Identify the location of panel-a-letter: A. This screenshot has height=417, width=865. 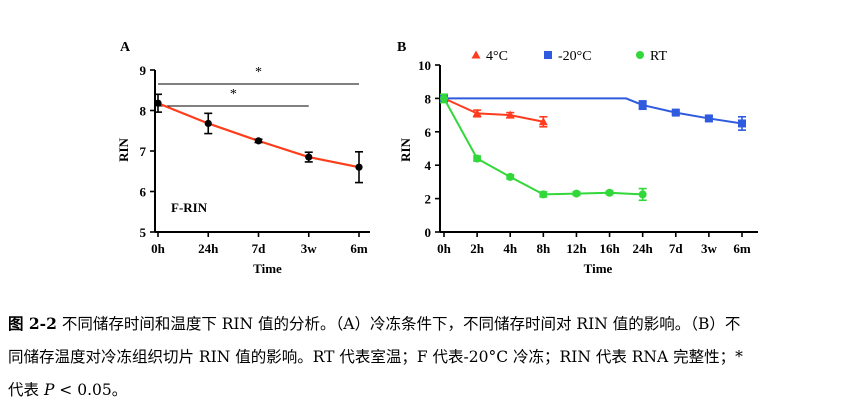
(125, 47).